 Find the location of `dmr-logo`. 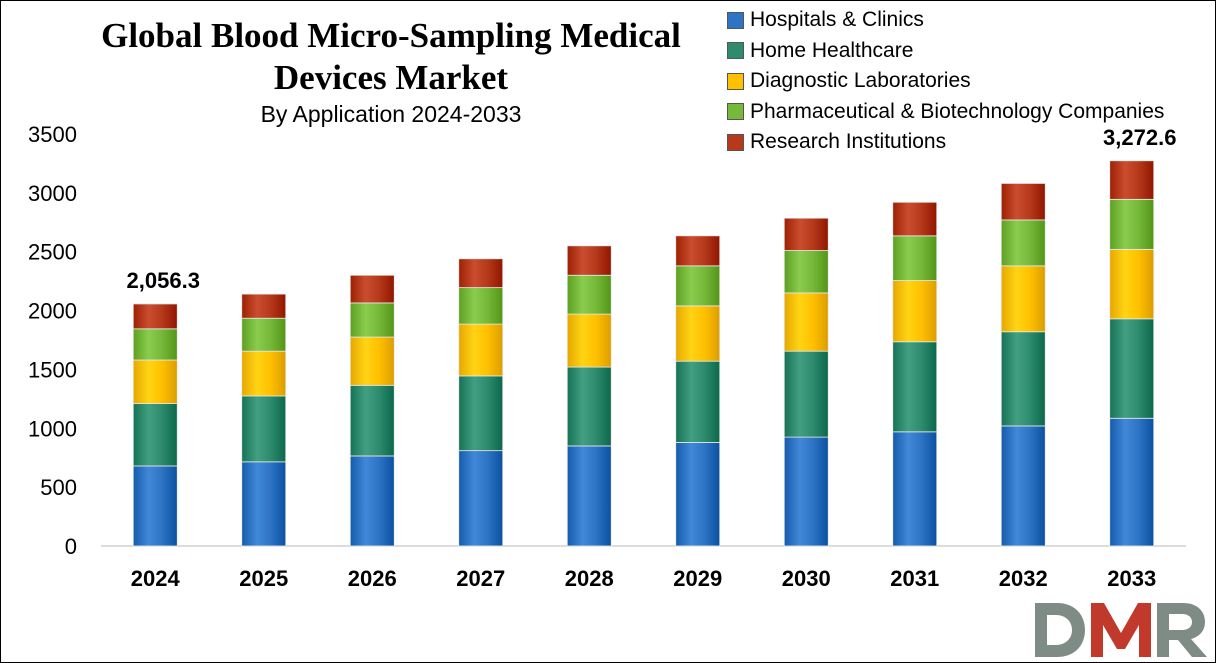

dmr-logo is located at coordinates (1121, 630).